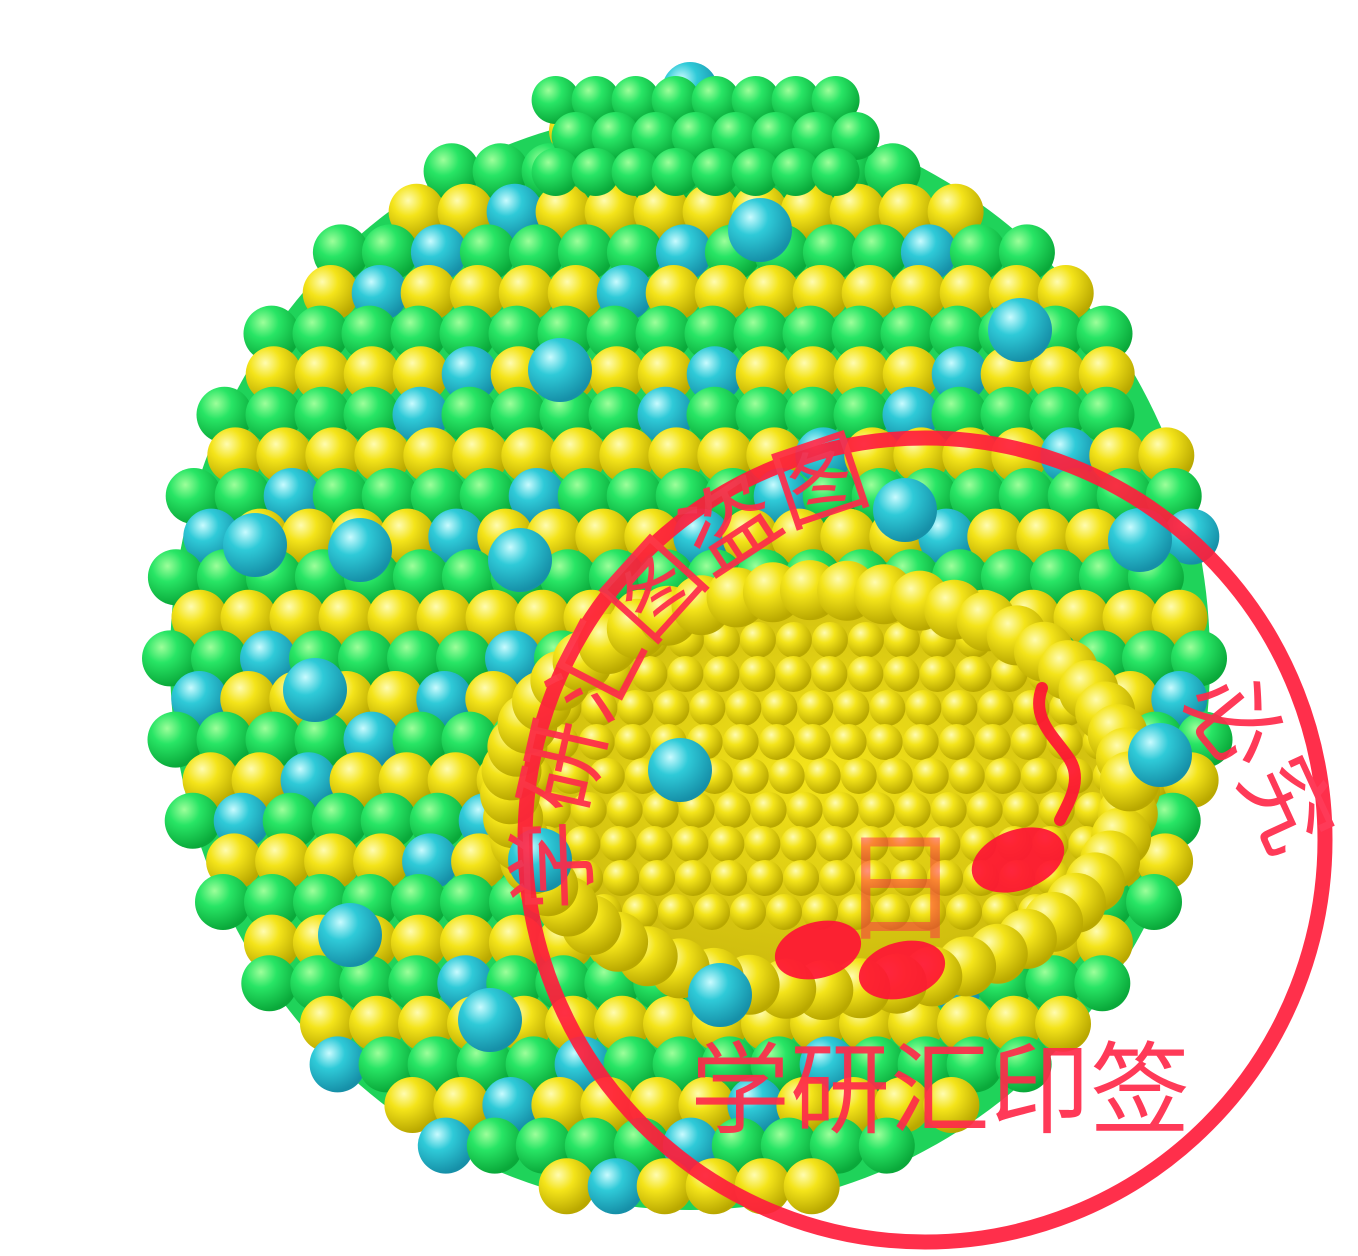  I want to click on stamp-bottom-text: 学研汇印签, so click(940, 1090).